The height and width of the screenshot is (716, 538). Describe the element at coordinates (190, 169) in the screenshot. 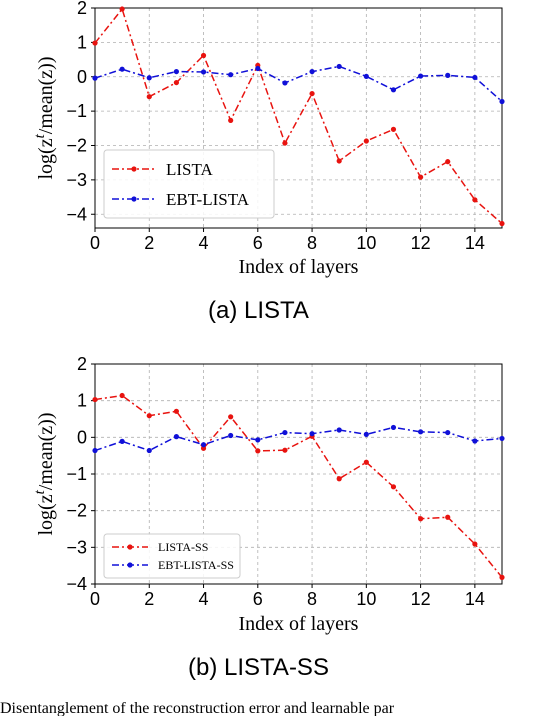

I see `legend-label: LISTA` at that location.